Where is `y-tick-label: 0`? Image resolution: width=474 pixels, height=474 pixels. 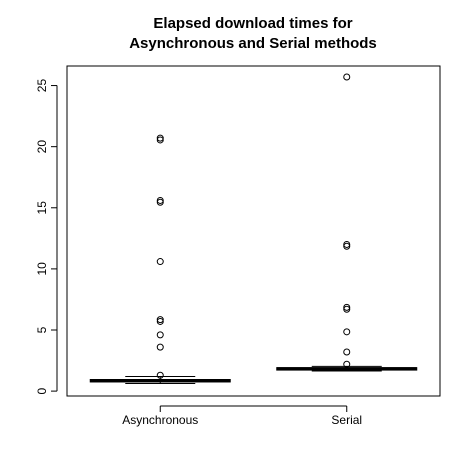 y-tick-label: 0 is located at coordinates (42, 390).